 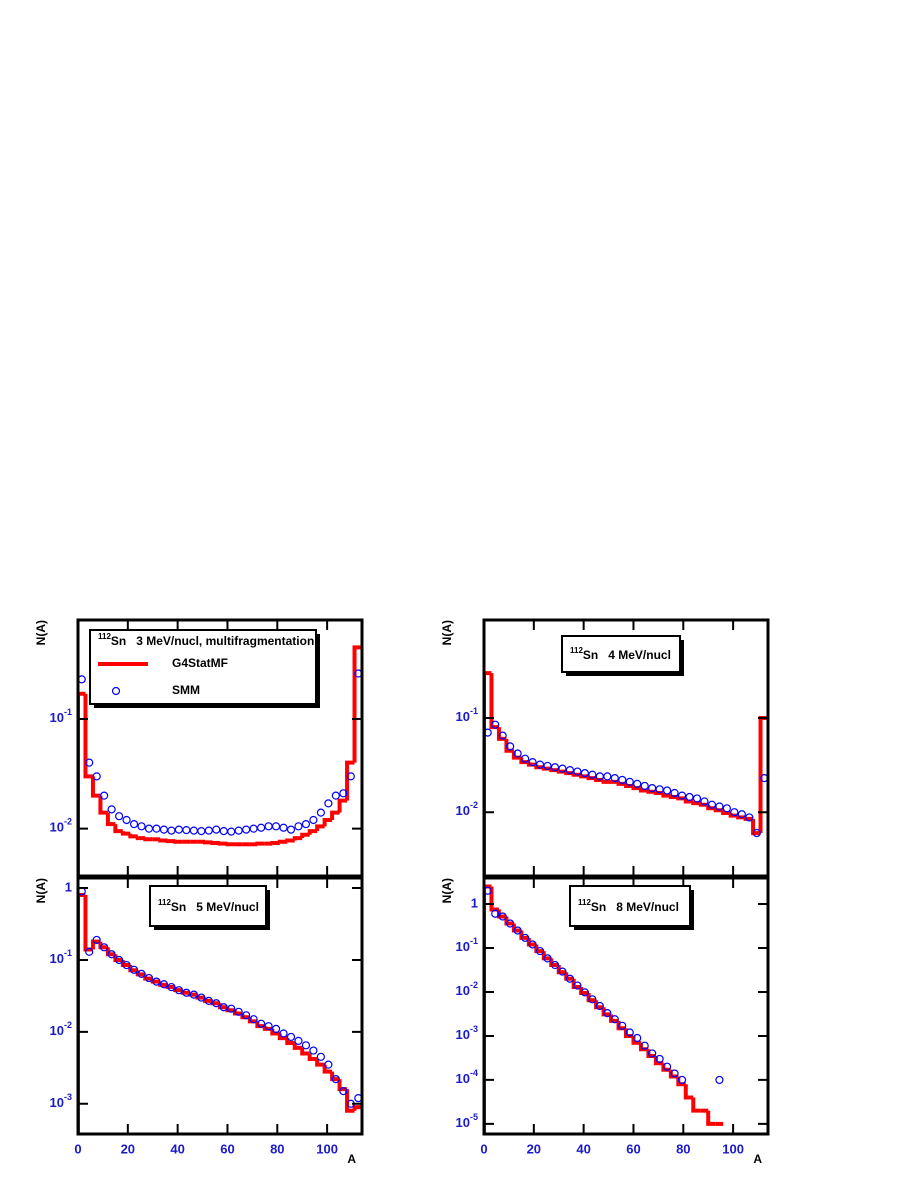 What do you see at coordinates (41, 890) in the screenshot?
I see `y-axis-label: N(A)` at bounding box center [41, 890].